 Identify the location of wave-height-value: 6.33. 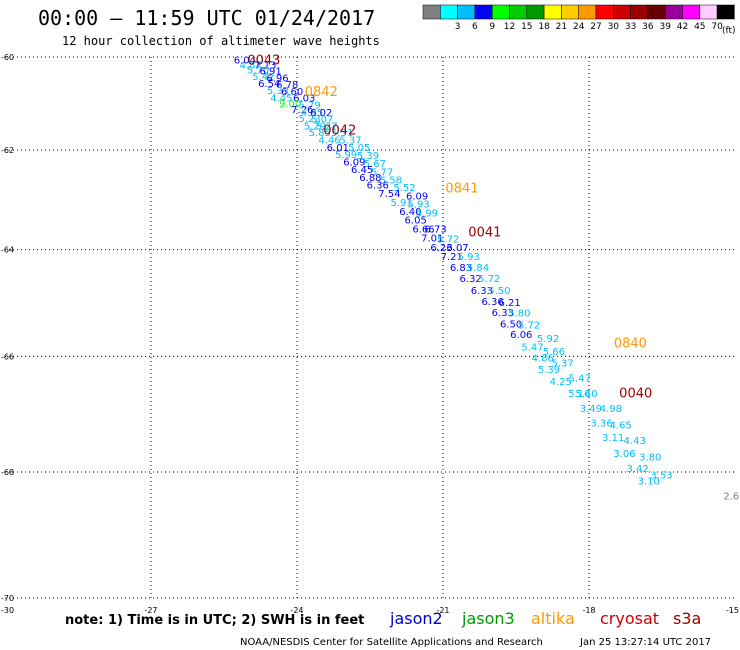
(482, 291).